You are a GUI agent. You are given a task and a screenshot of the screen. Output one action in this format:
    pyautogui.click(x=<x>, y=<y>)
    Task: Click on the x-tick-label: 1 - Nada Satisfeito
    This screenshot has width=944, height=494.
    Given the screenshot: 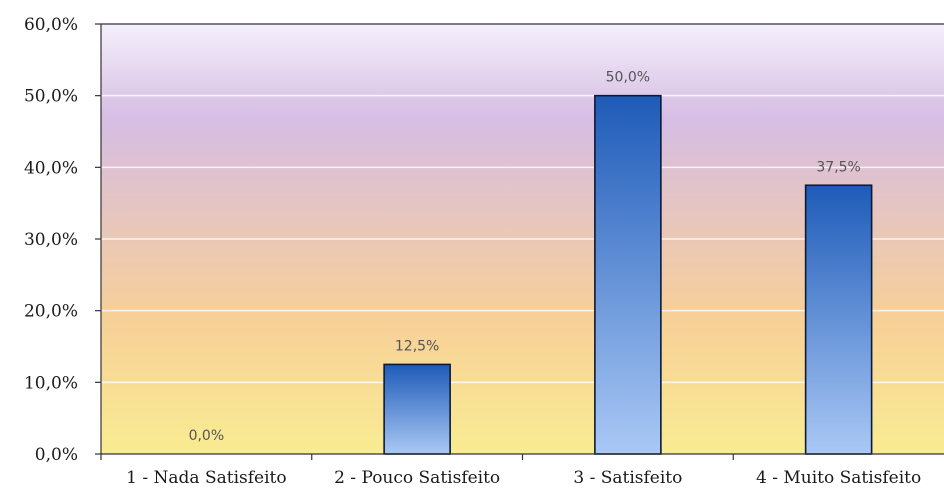 What is the action you would take?
    pyautogui.click(x=206, y=478)
    